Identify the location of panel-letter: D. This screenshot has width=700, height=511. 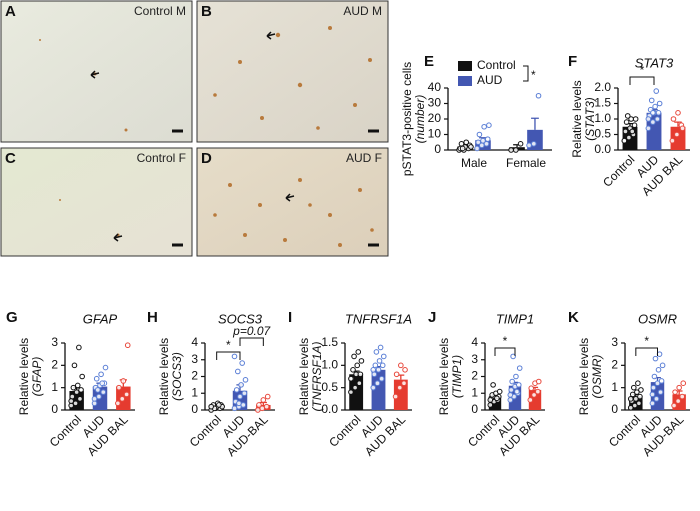
(206, 158).